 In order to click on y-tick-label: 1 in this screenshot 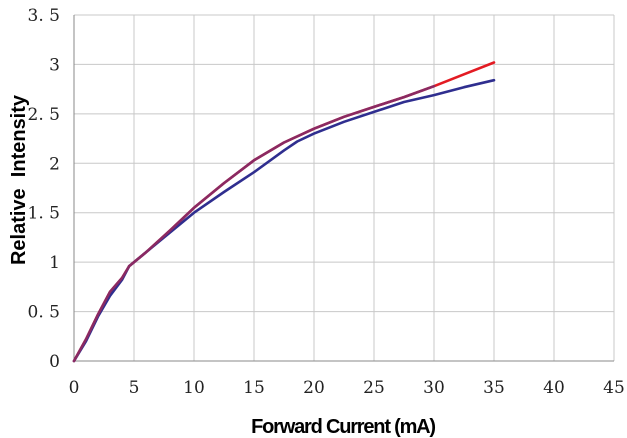, I will do `click(54, 263)`.